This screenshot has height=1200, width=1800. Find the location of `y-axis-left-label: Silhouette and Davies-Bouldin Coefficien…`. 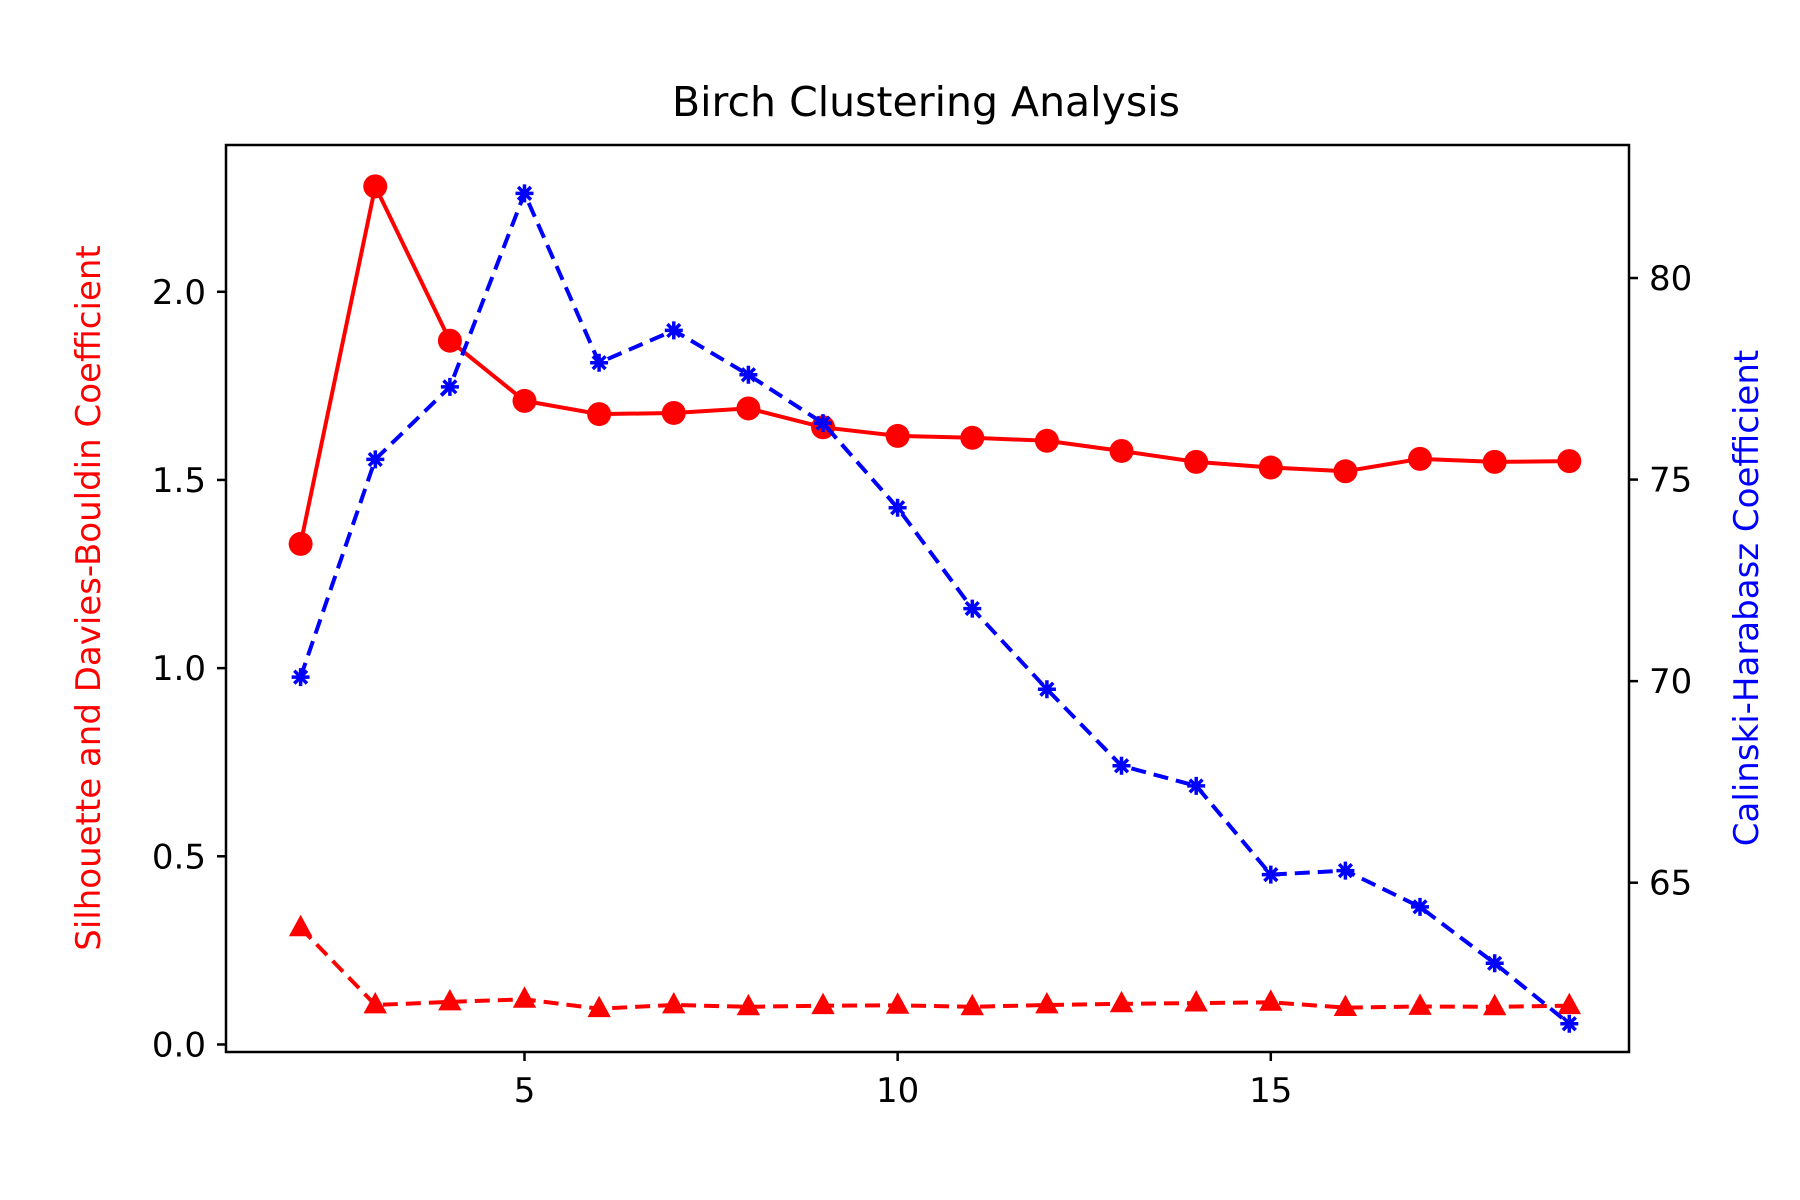

y-axis-left-label: Silhouette and Davies-Bouldin Coefficien… is located at coordinates (89, 598).